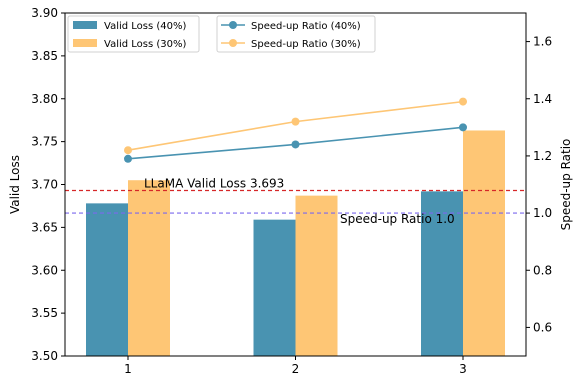 This screenshot has height=374, width=574. Describe the element at coordinates (295, 130) in the screenshot. I see `speedup-lines` at that location.